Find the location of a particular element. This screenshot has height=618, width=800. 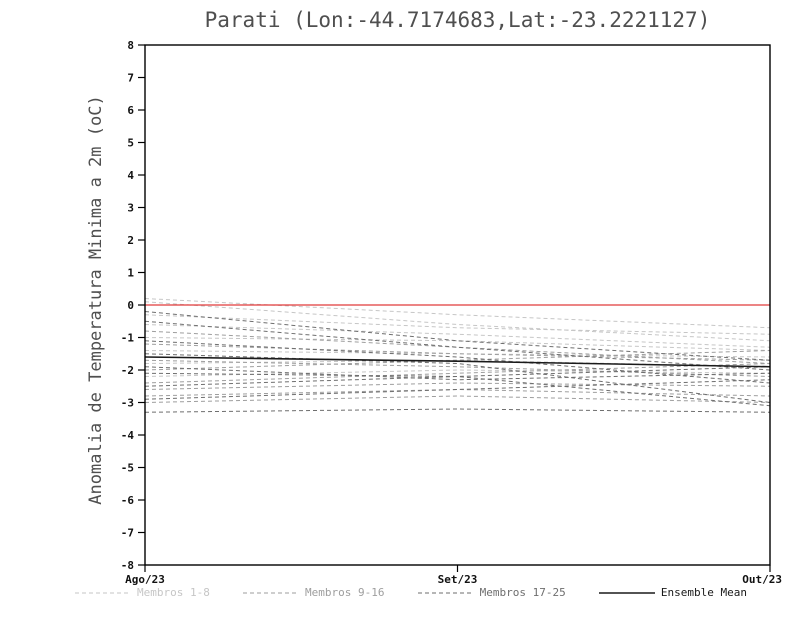

y-tick-label: 6 is located at coordinates (130, 110).